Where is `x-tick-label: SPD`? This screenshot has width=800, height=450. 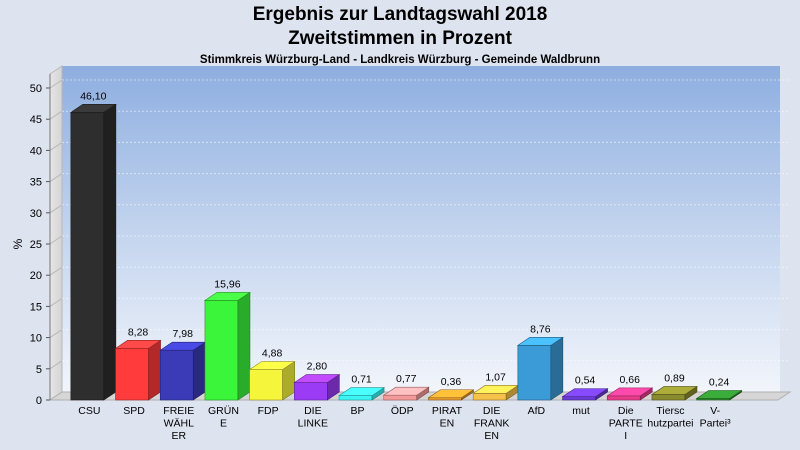
x-tick-label: SPD is located at coordinates (134, 411).